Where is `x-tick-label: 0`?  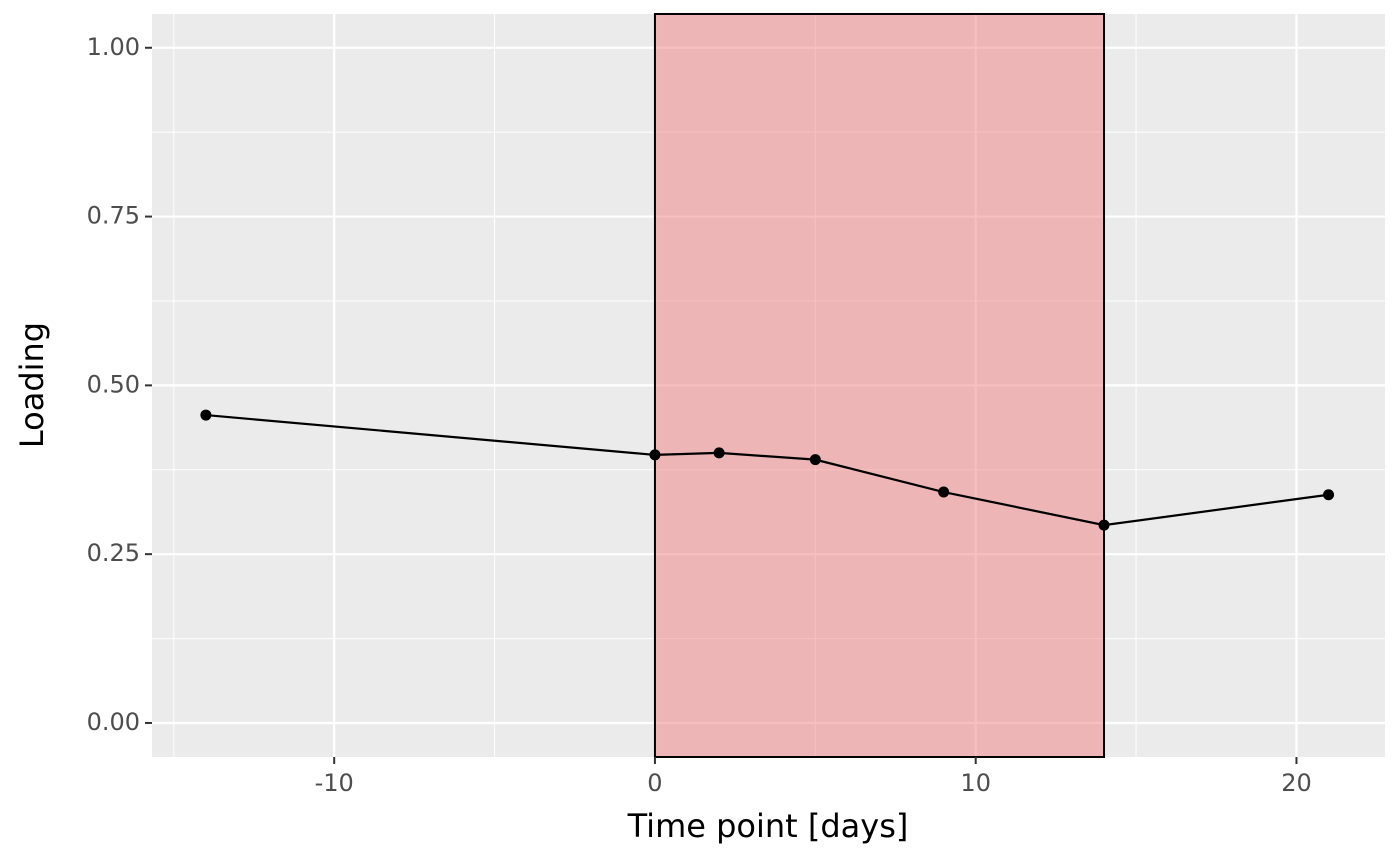
x-tick-label: 0 is located at coordinates (654, 783).